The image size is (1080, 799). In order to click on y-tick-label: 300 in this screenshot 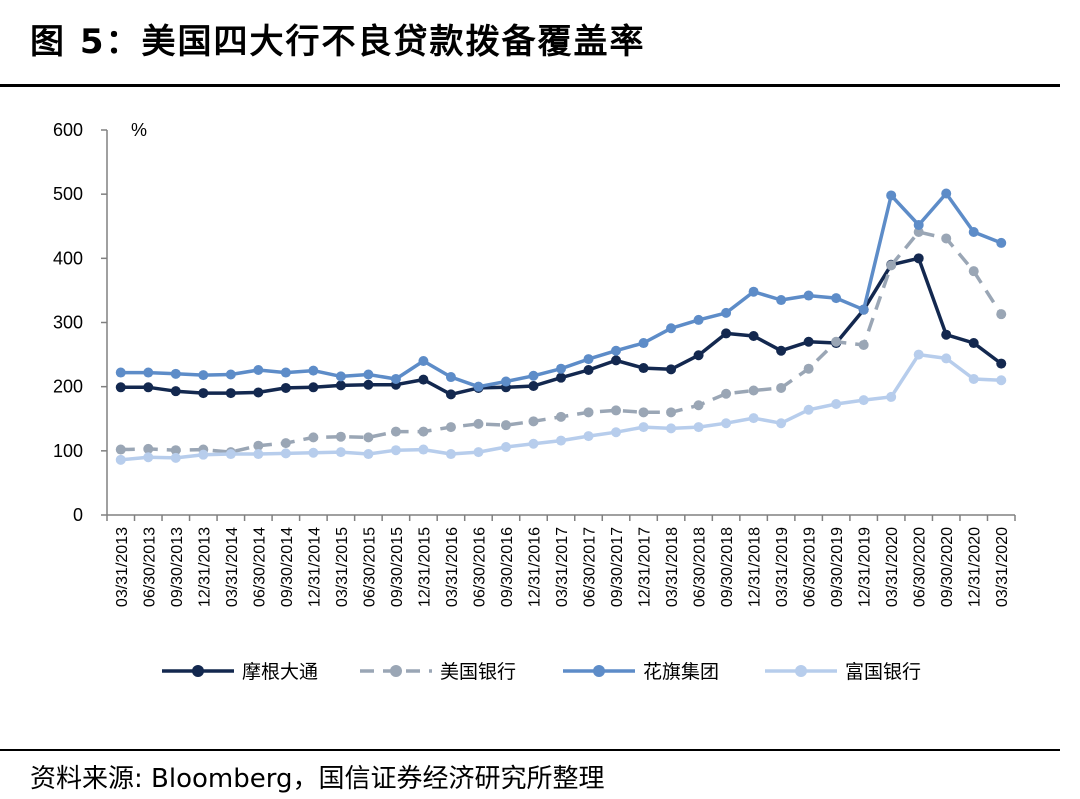, I will do `click(68, 323)`.